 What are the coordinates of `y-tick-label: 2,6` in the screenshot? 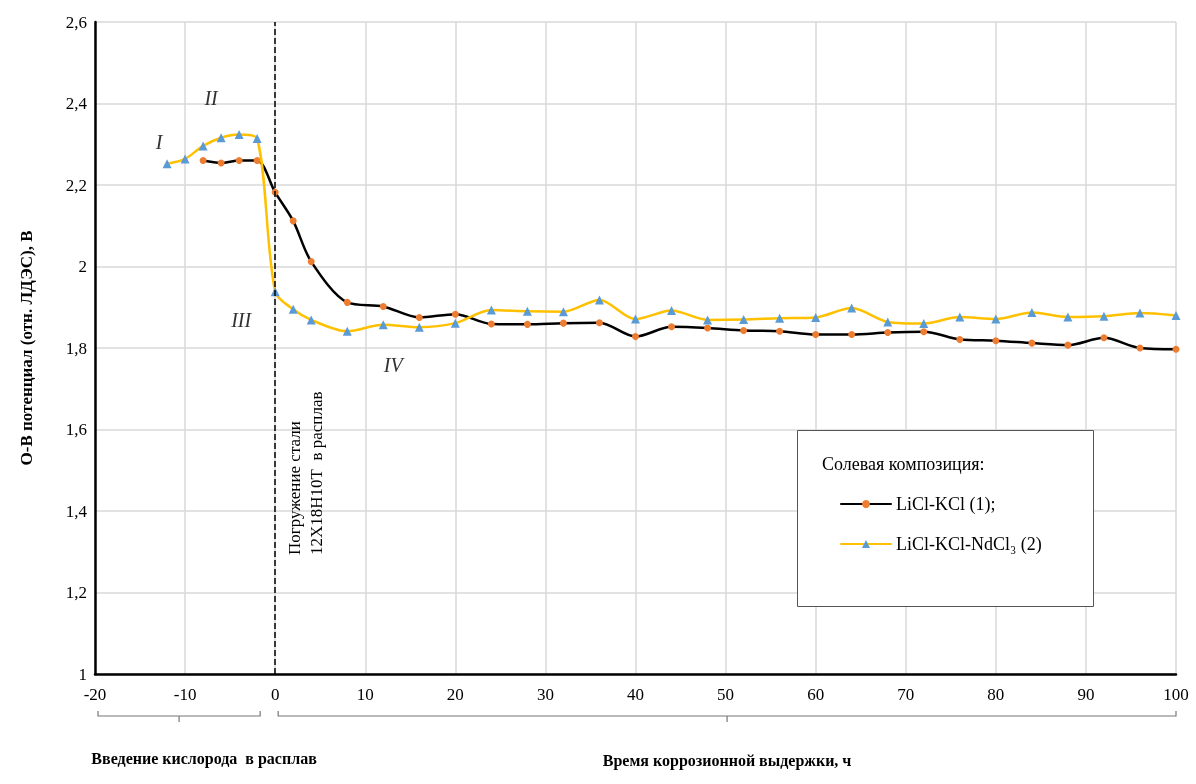 It's located at (76, 22).